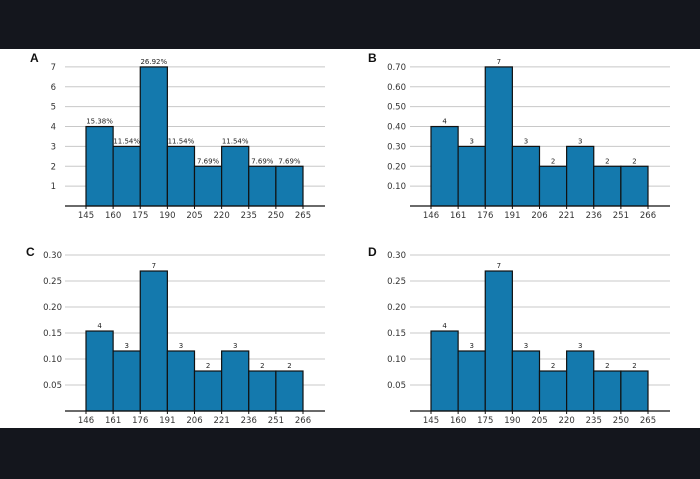  Describe the element at coordinates (512, 216) in the screenshot. I see `x-tick-label: 191` at that location.